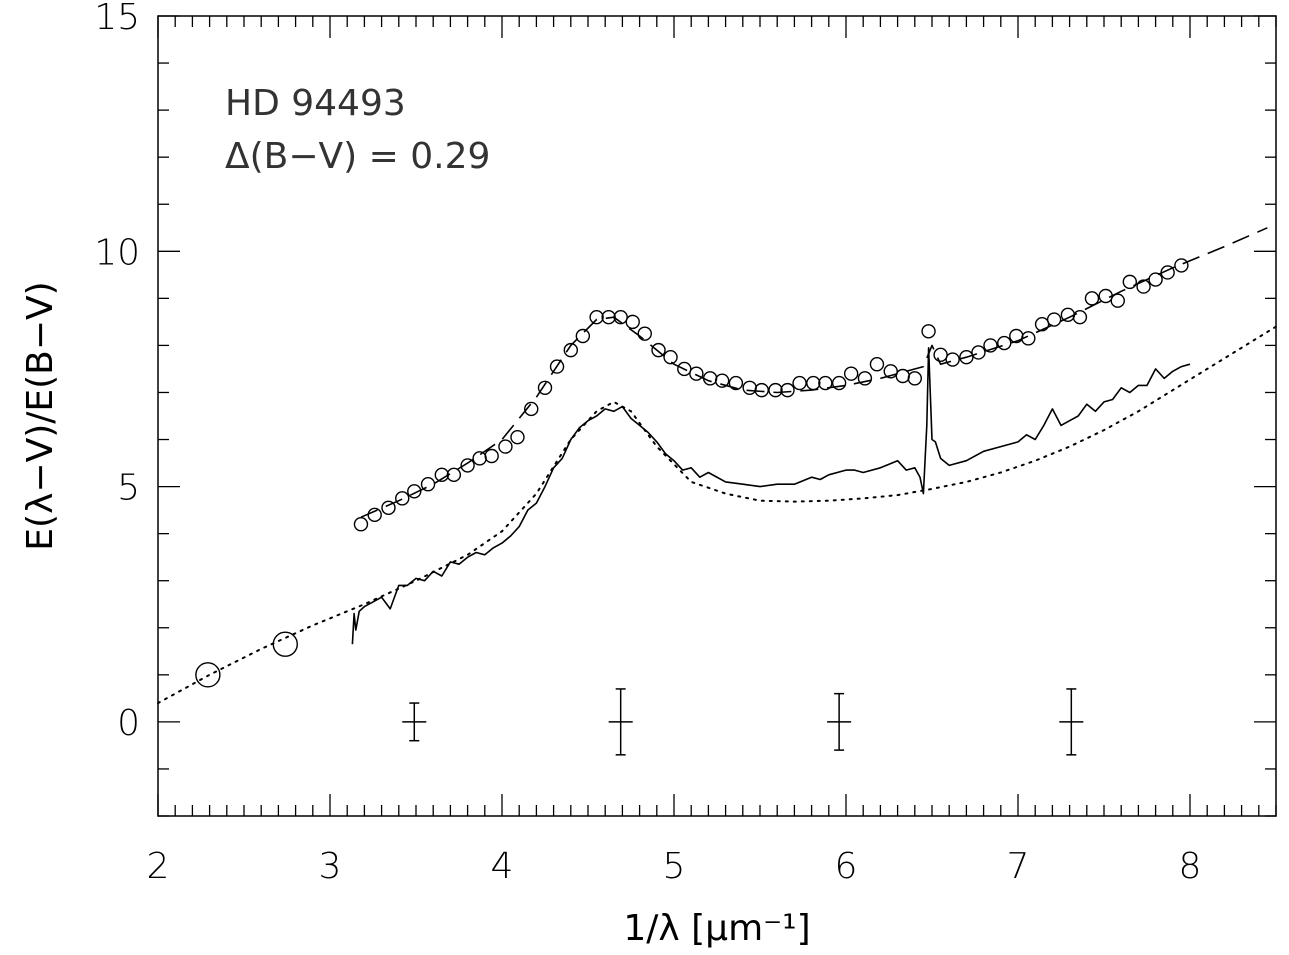 The height and width of the screenshot is (955, 1289). Describe the element at coordinates (315, 103) in the screenshot. I see `annotation-star-name: HD 94493` at that location.